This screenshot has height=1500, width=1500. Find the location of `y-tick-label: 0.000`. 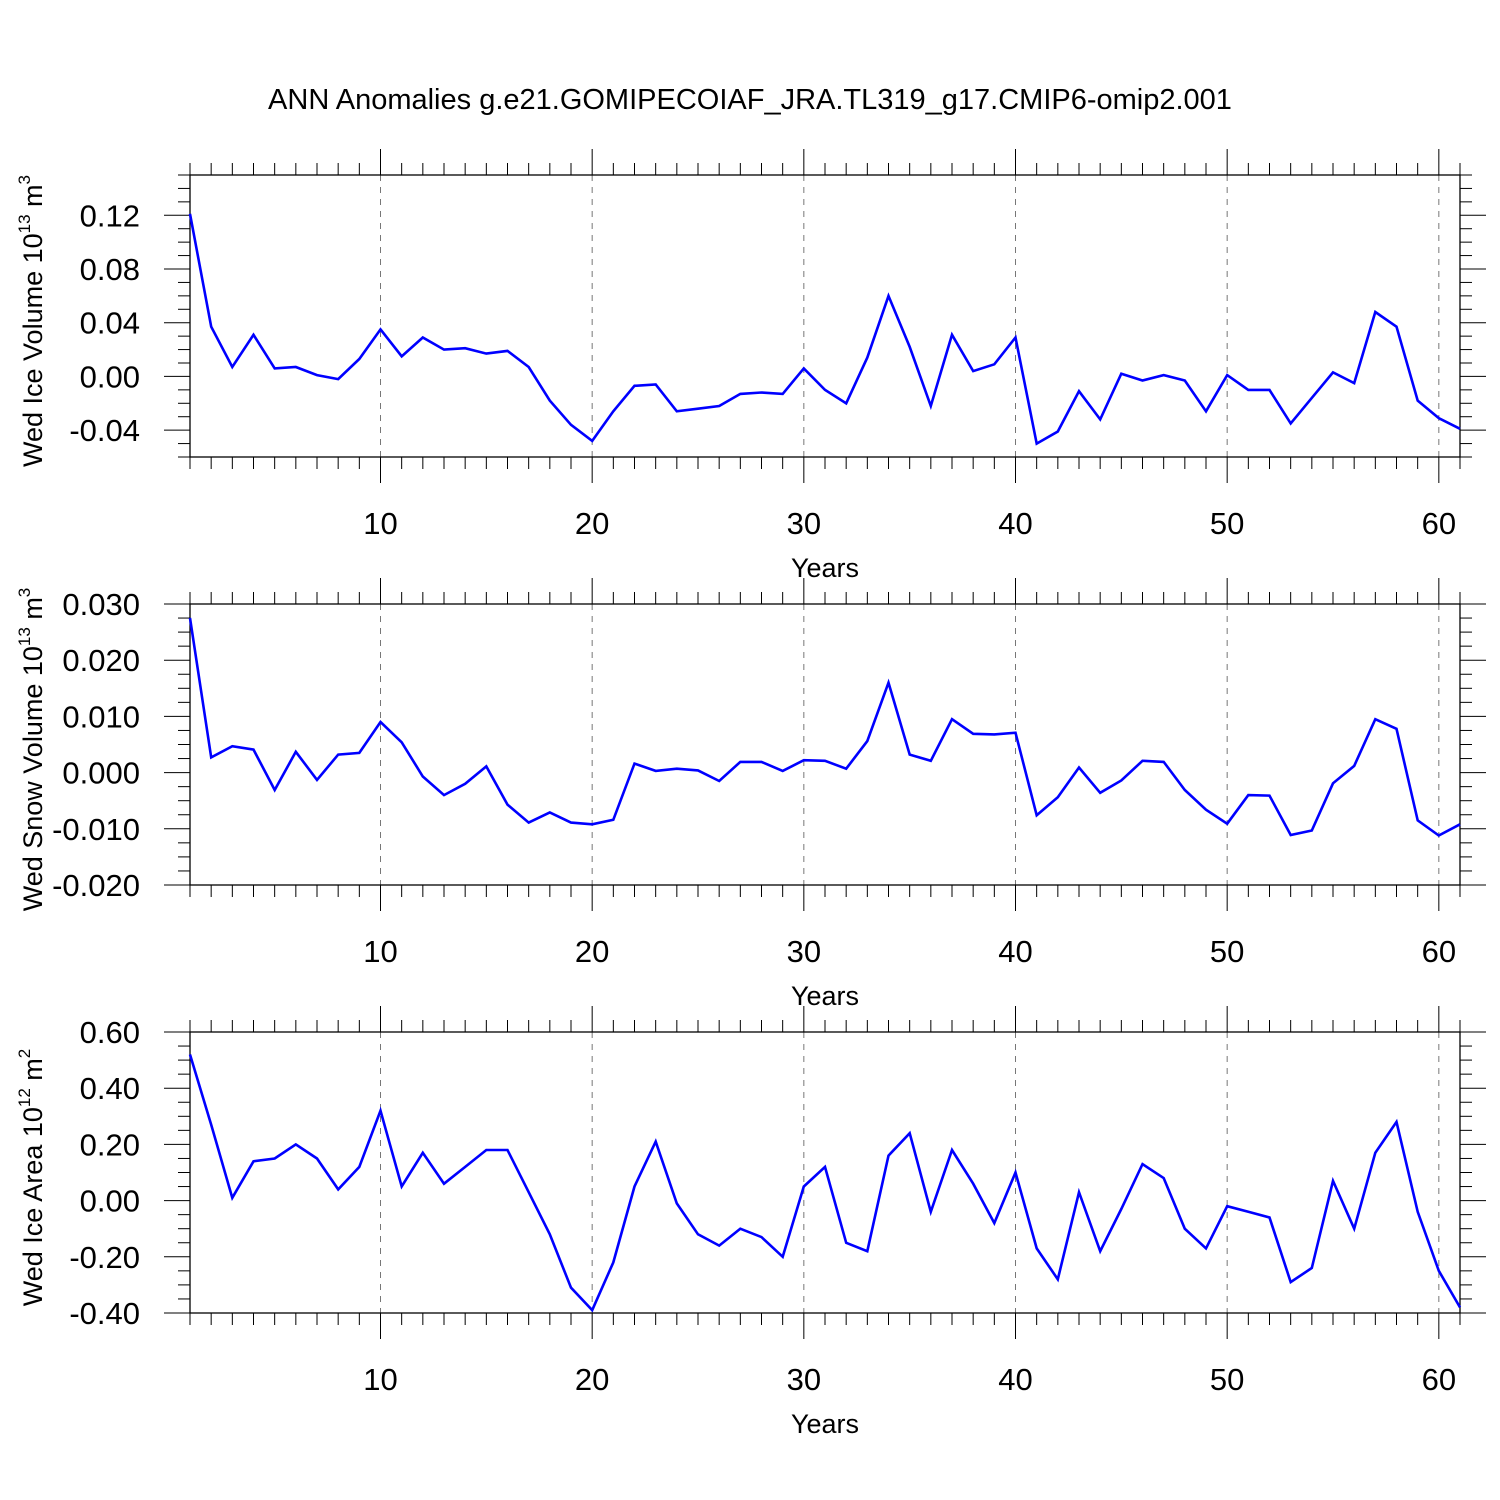

y-tick-label: 0.000 is located at coordinates (101, 773).